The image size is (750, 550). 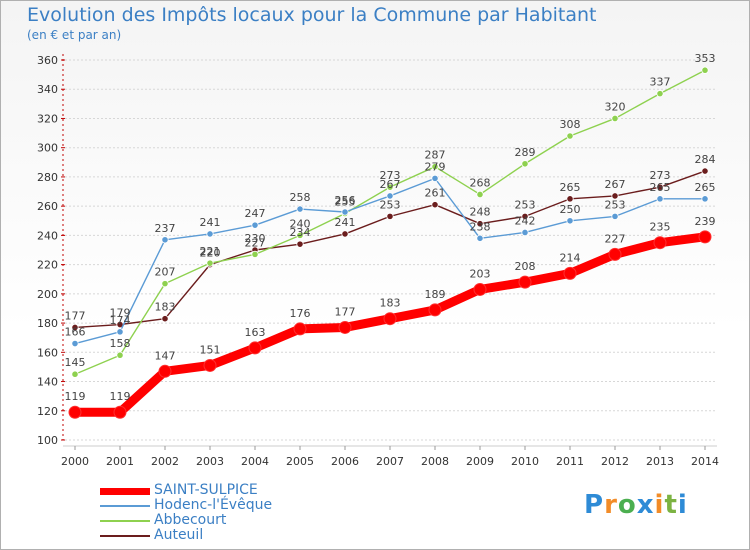 I want to click on y-tick-label: 260, so click(x=47, y=206).